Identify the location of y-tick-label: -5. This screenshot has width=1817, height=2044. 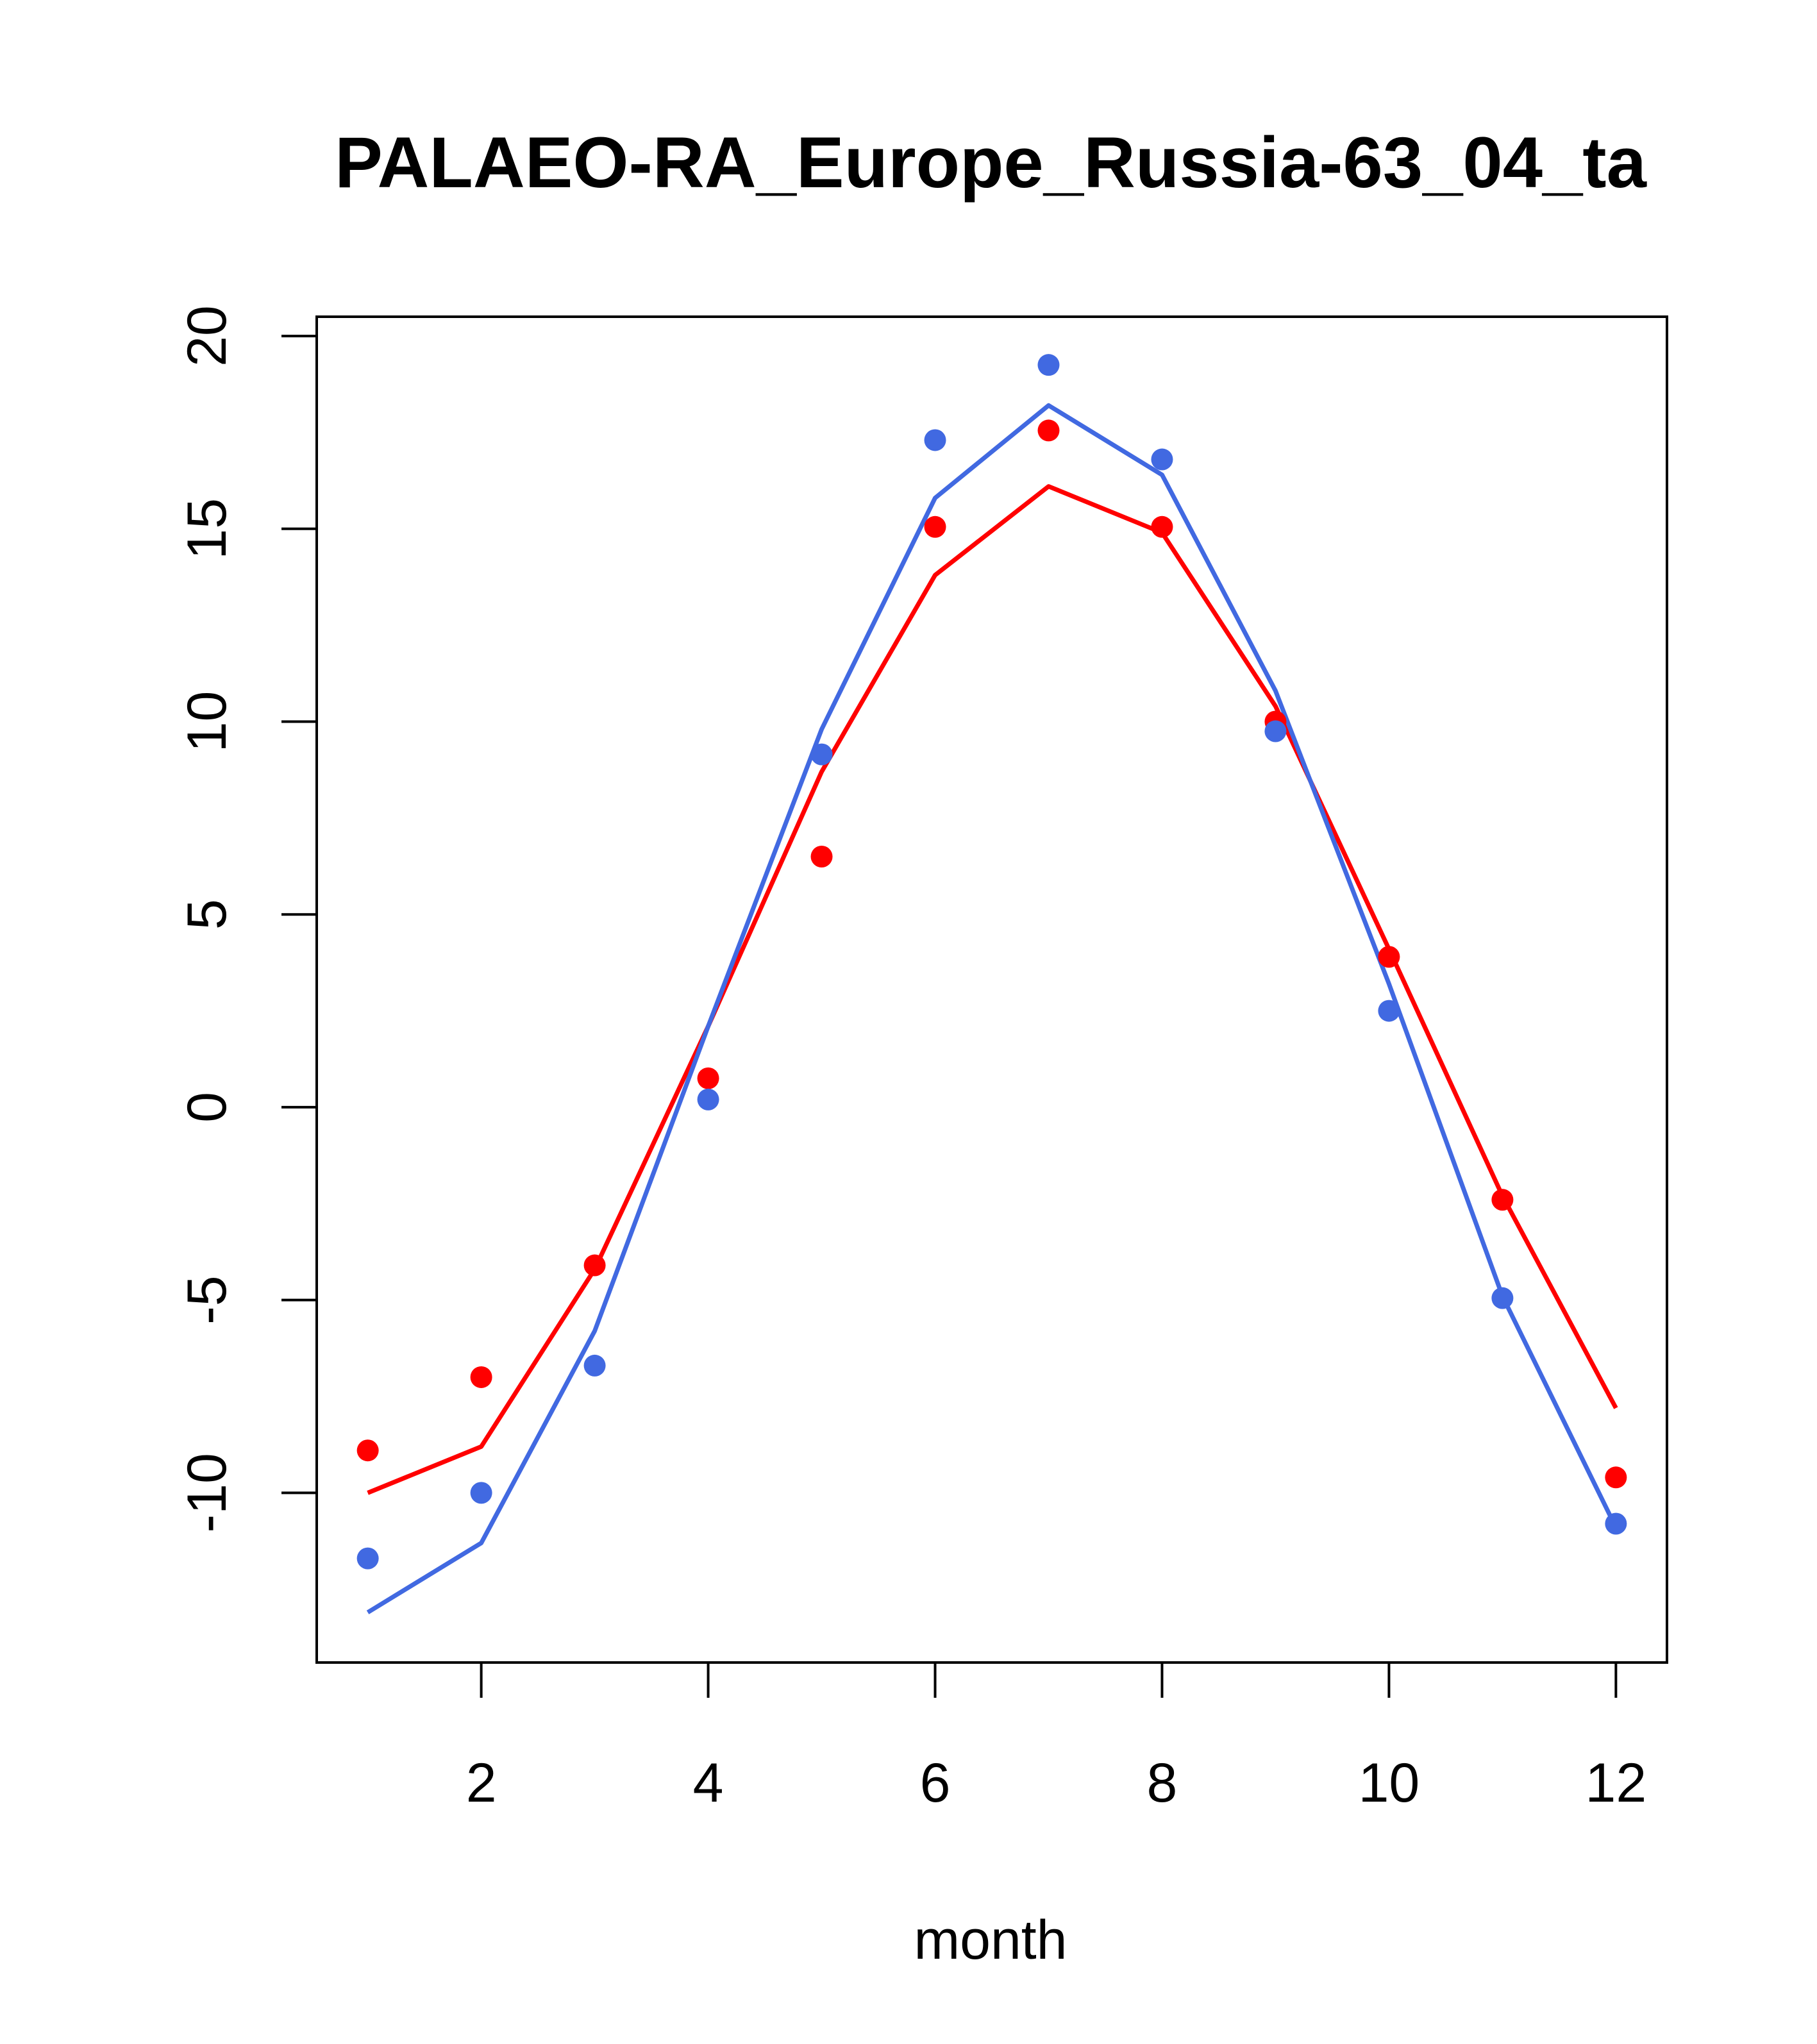
(207, 1299).